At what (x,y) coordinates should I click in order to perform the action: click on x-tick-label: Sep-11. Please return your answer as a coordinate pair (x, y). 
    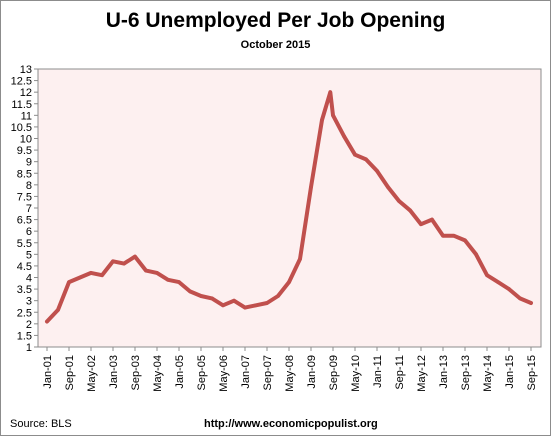
    Looking at the image, I should click on (400, 372).